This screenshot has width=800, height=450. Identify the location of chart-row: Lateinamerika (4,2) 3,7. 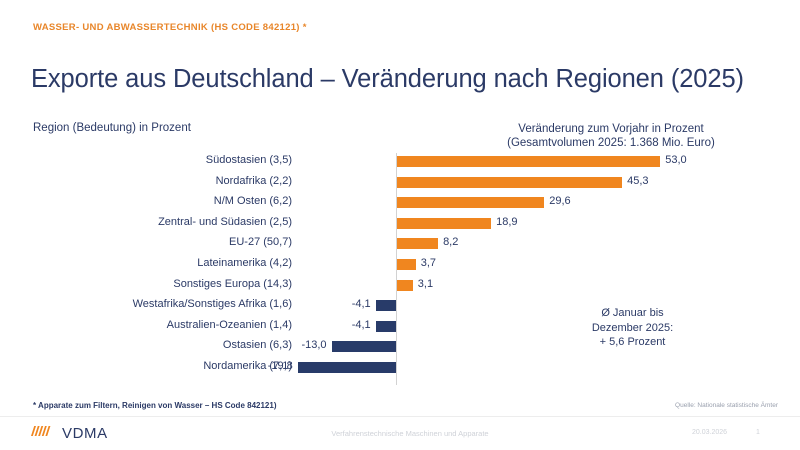
(400, 265).